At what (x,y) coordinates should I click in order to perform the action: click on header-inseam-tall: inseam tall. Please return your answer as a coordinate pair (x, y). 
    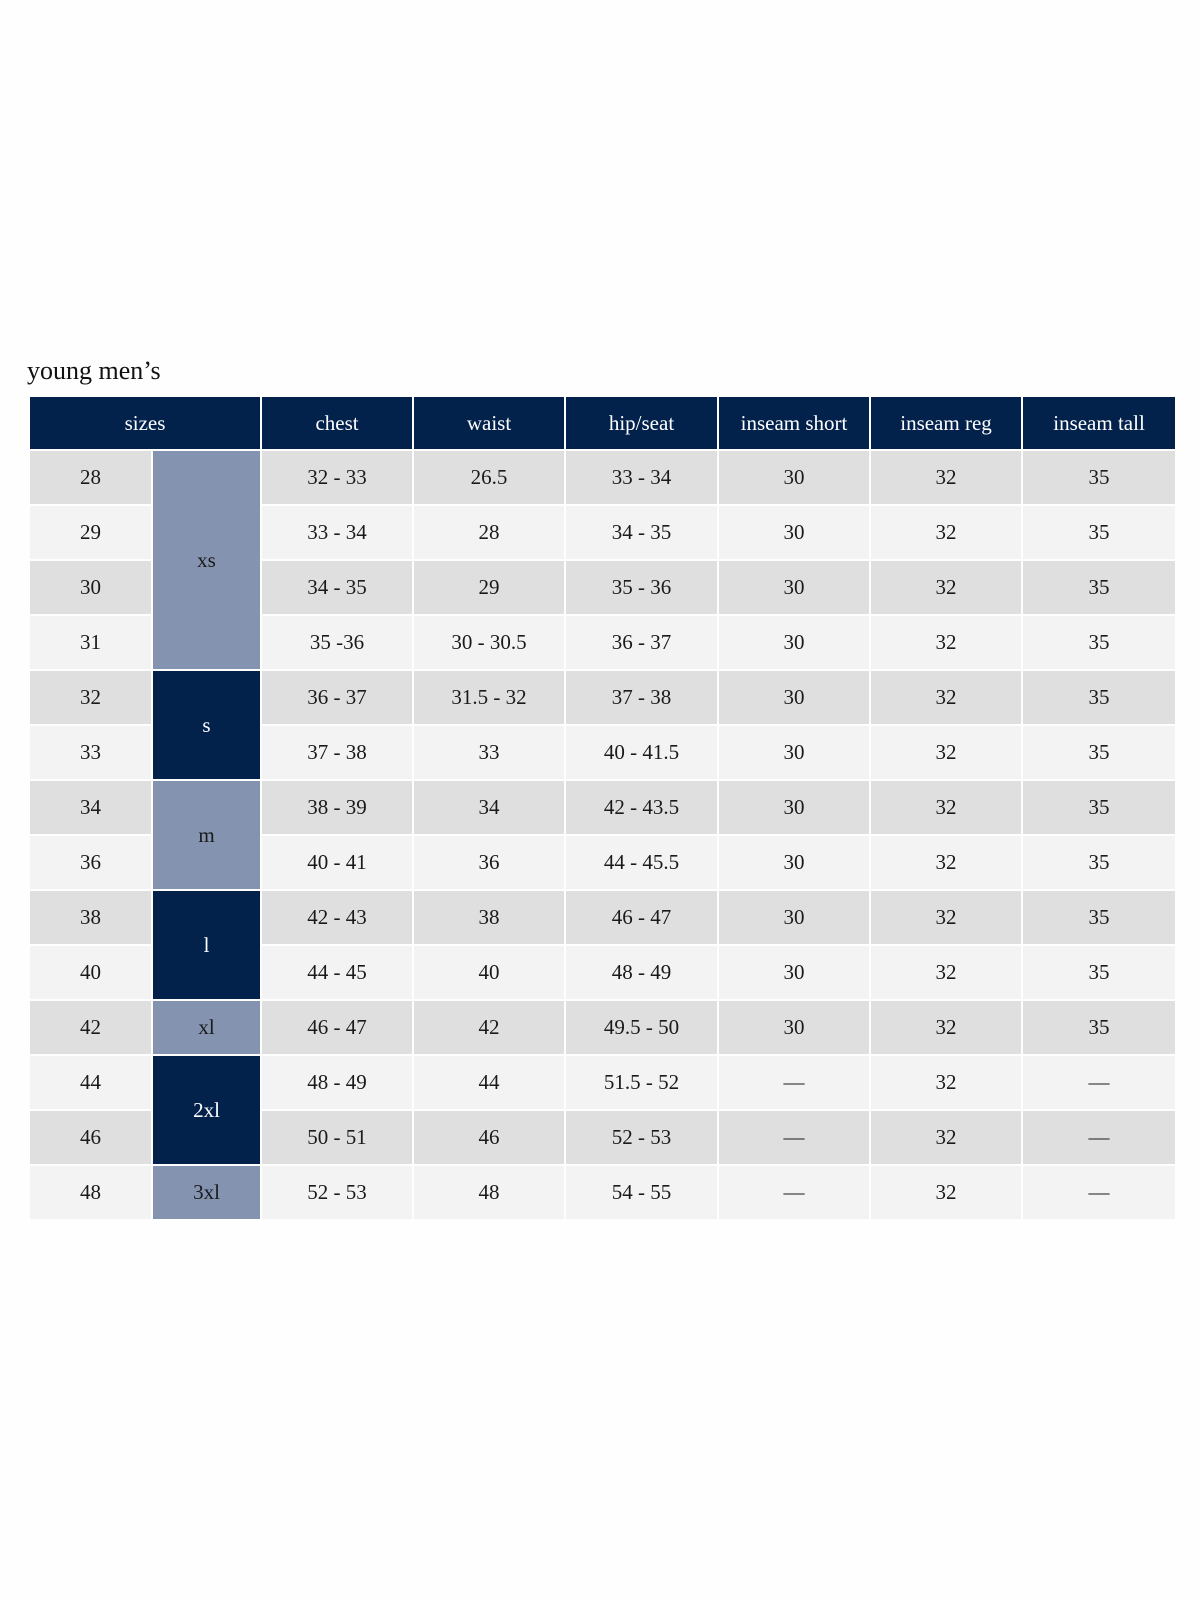
    Looking at the image, I should click on (1099, 423).